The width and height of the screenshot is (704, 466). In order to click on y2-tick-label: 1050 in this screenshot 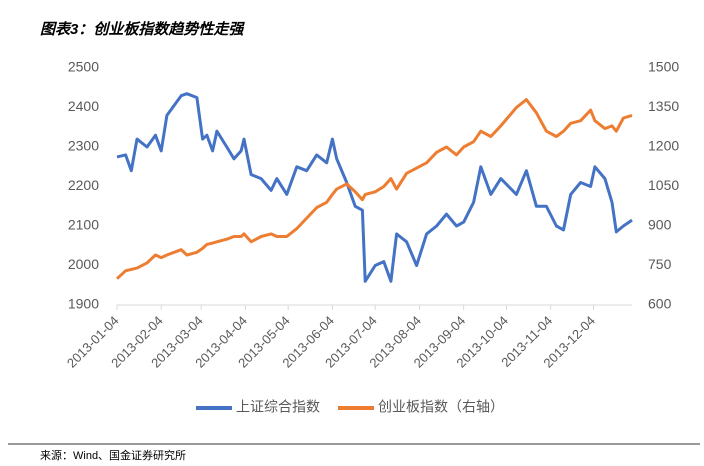, I will do `click(663, 185)`.